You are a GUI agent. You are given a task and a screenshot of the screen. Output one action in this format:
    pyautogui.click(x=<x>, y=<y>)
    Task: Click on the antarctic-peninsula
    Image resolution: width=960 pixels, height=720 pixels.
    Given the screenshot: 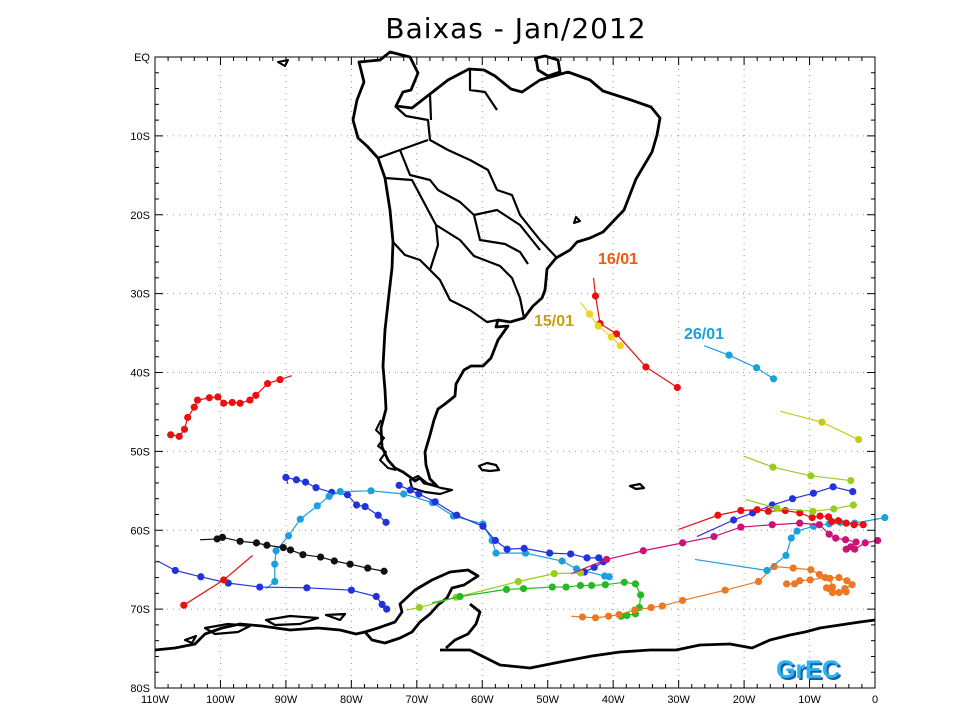 What is the action you would take?
    pyautogui.click(x=421, y=606)
    